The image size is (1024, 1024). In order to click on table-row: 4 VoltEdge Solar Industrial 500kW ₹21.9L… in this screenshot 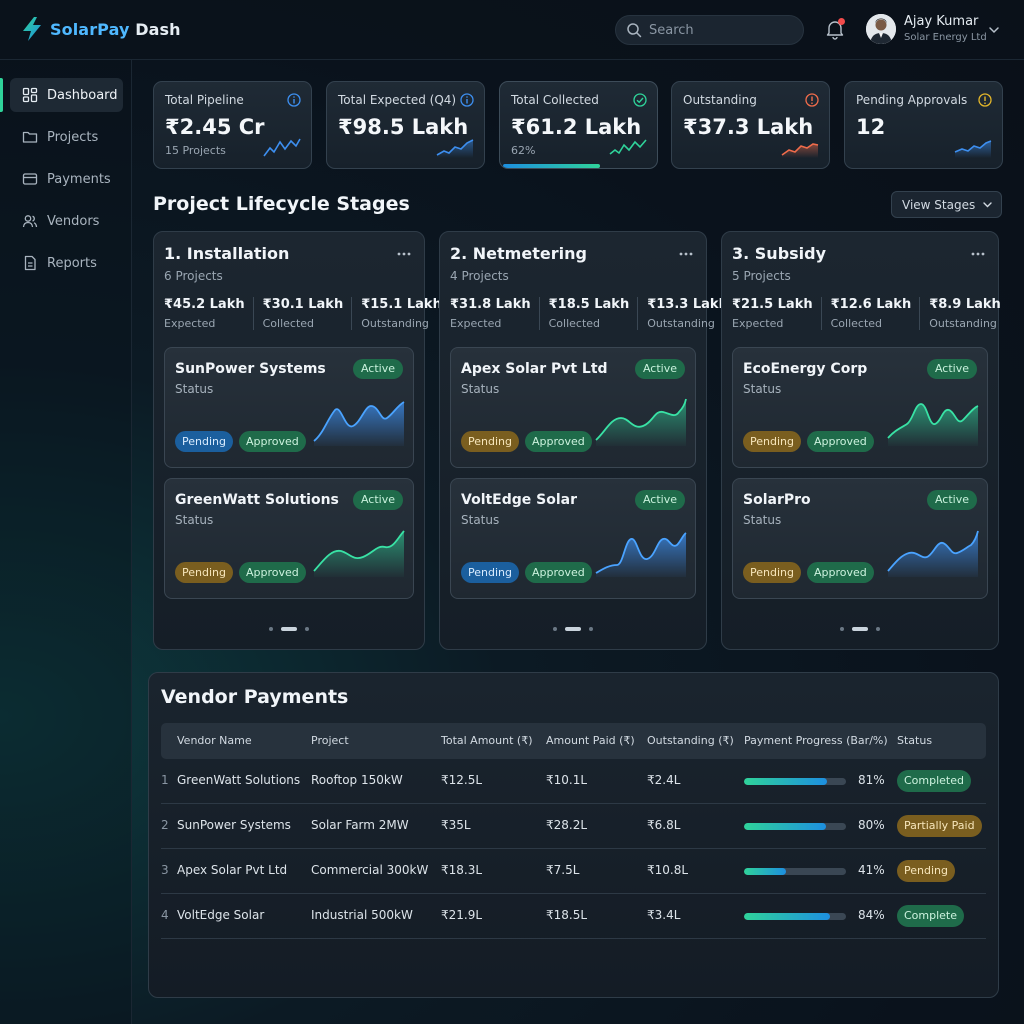, I will do `click(573, 916)`.